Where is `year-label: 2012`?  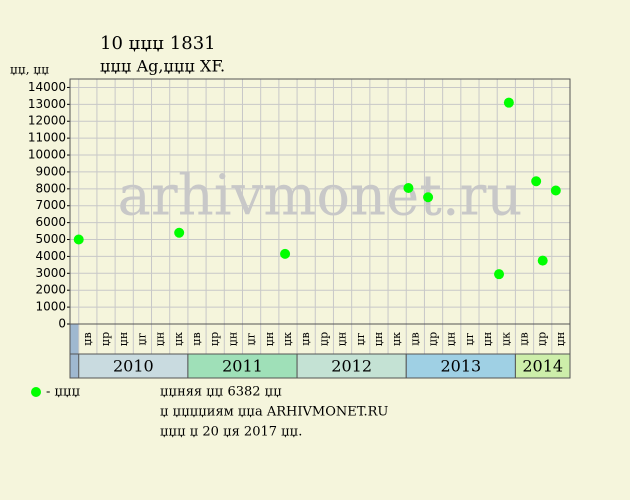 year-label: 2012 is located at coordinates (351, 366).